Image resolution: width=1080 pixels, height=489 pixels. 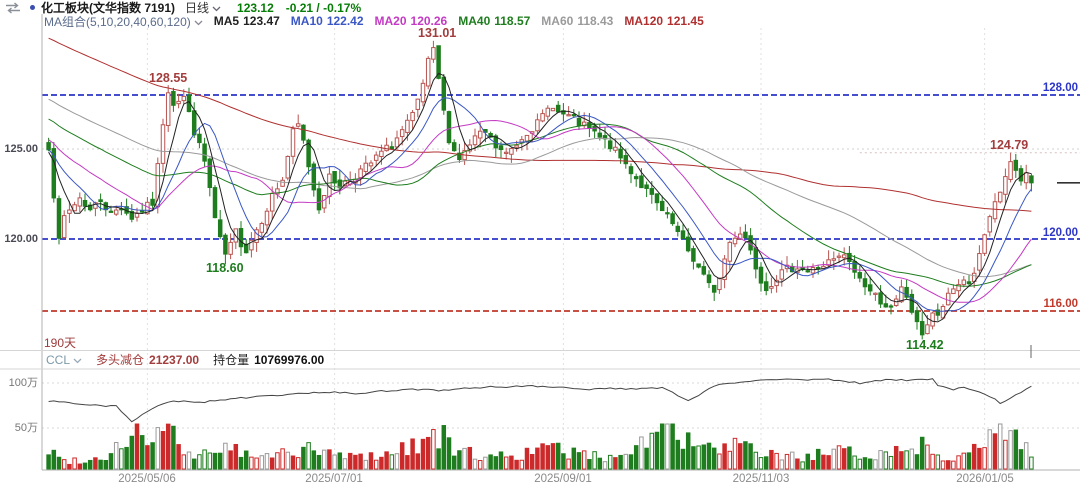 I want to click on ccl-indicator-bar: CCL 多头减仓 21237.00 持仓量 10769976.00, so click(x=185, y=360).